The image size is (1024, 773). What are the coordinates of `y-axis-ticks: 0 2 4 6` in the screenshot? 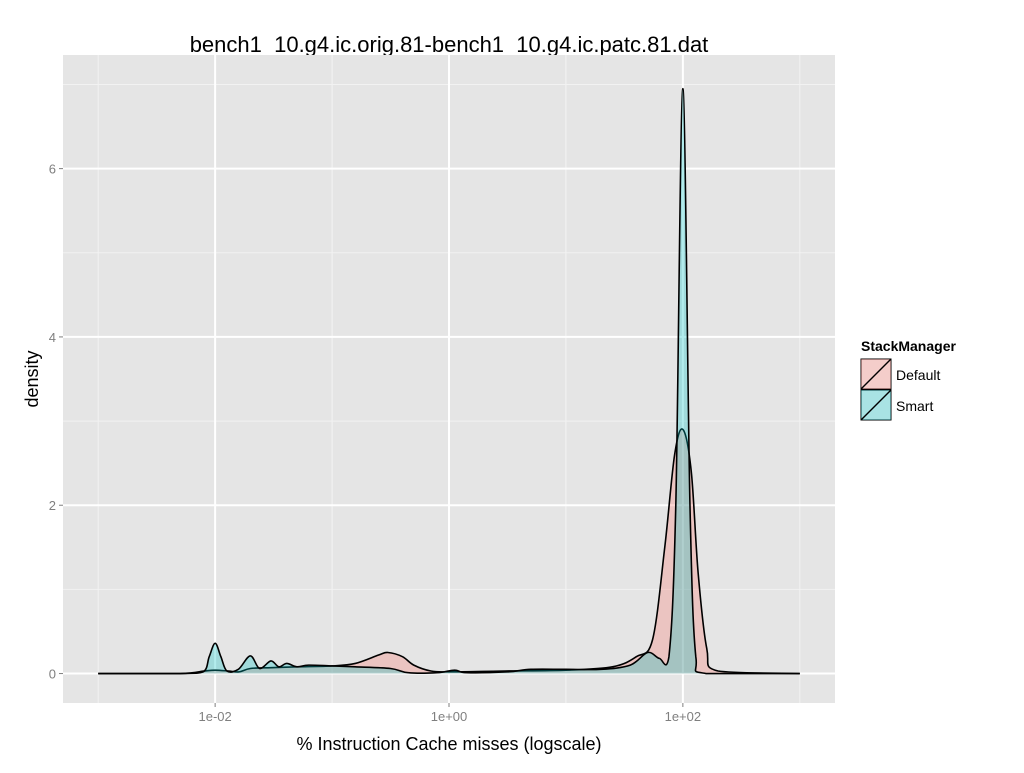 It's located at (56, 422).